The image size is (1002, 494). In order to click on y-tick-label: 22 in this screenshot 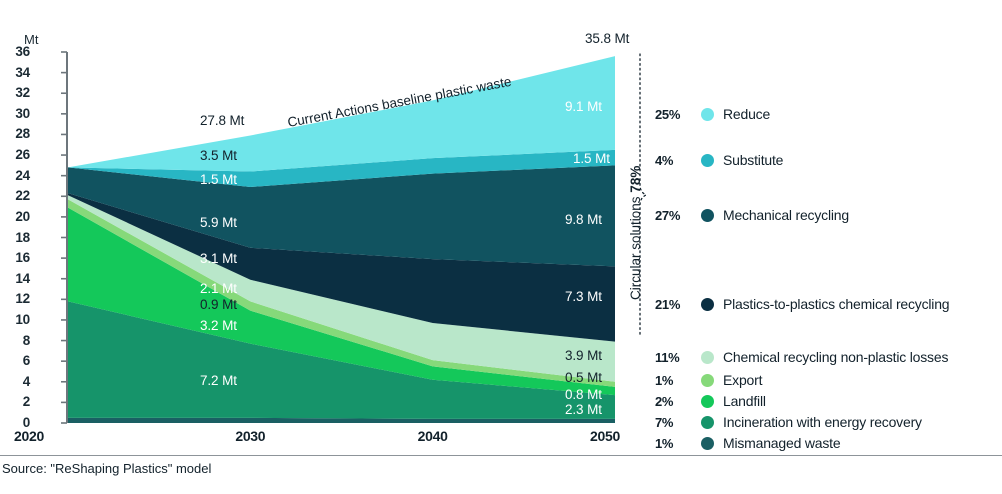, I will do `click(22, 196)`.